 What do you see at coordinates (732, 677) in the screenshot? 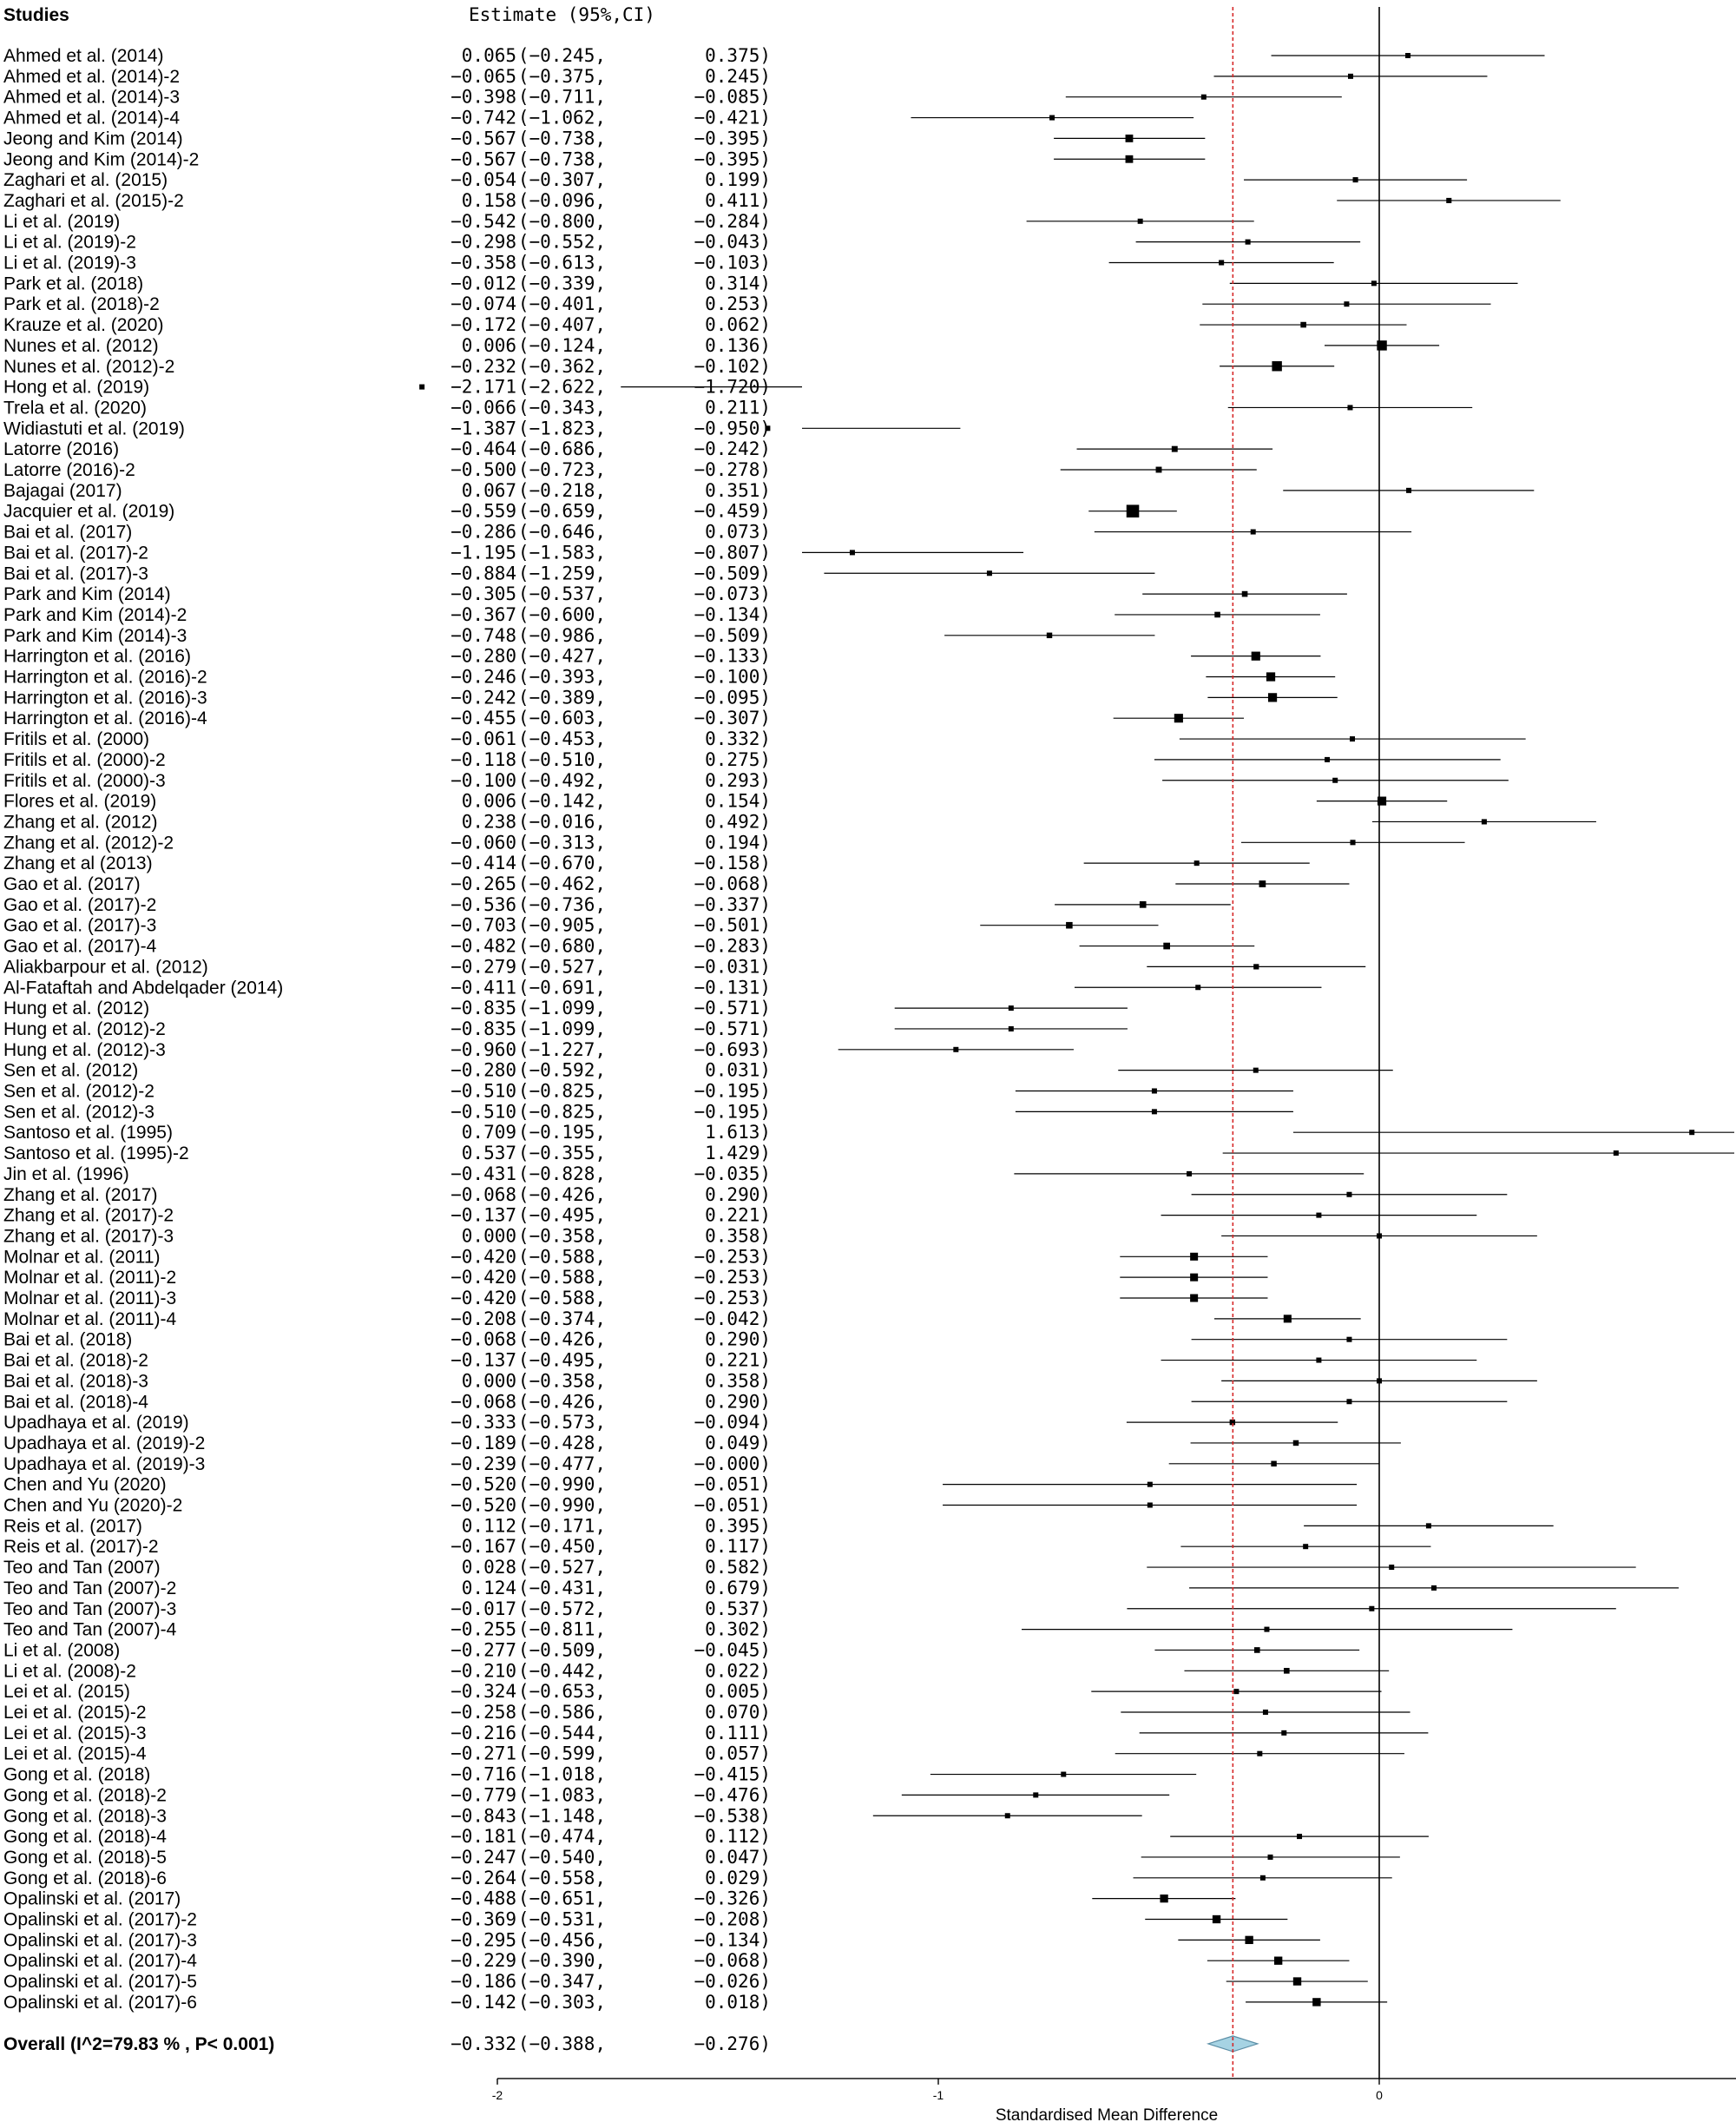
I see `ci-upper-value: −0.100)` at bounding box center [732, 677].